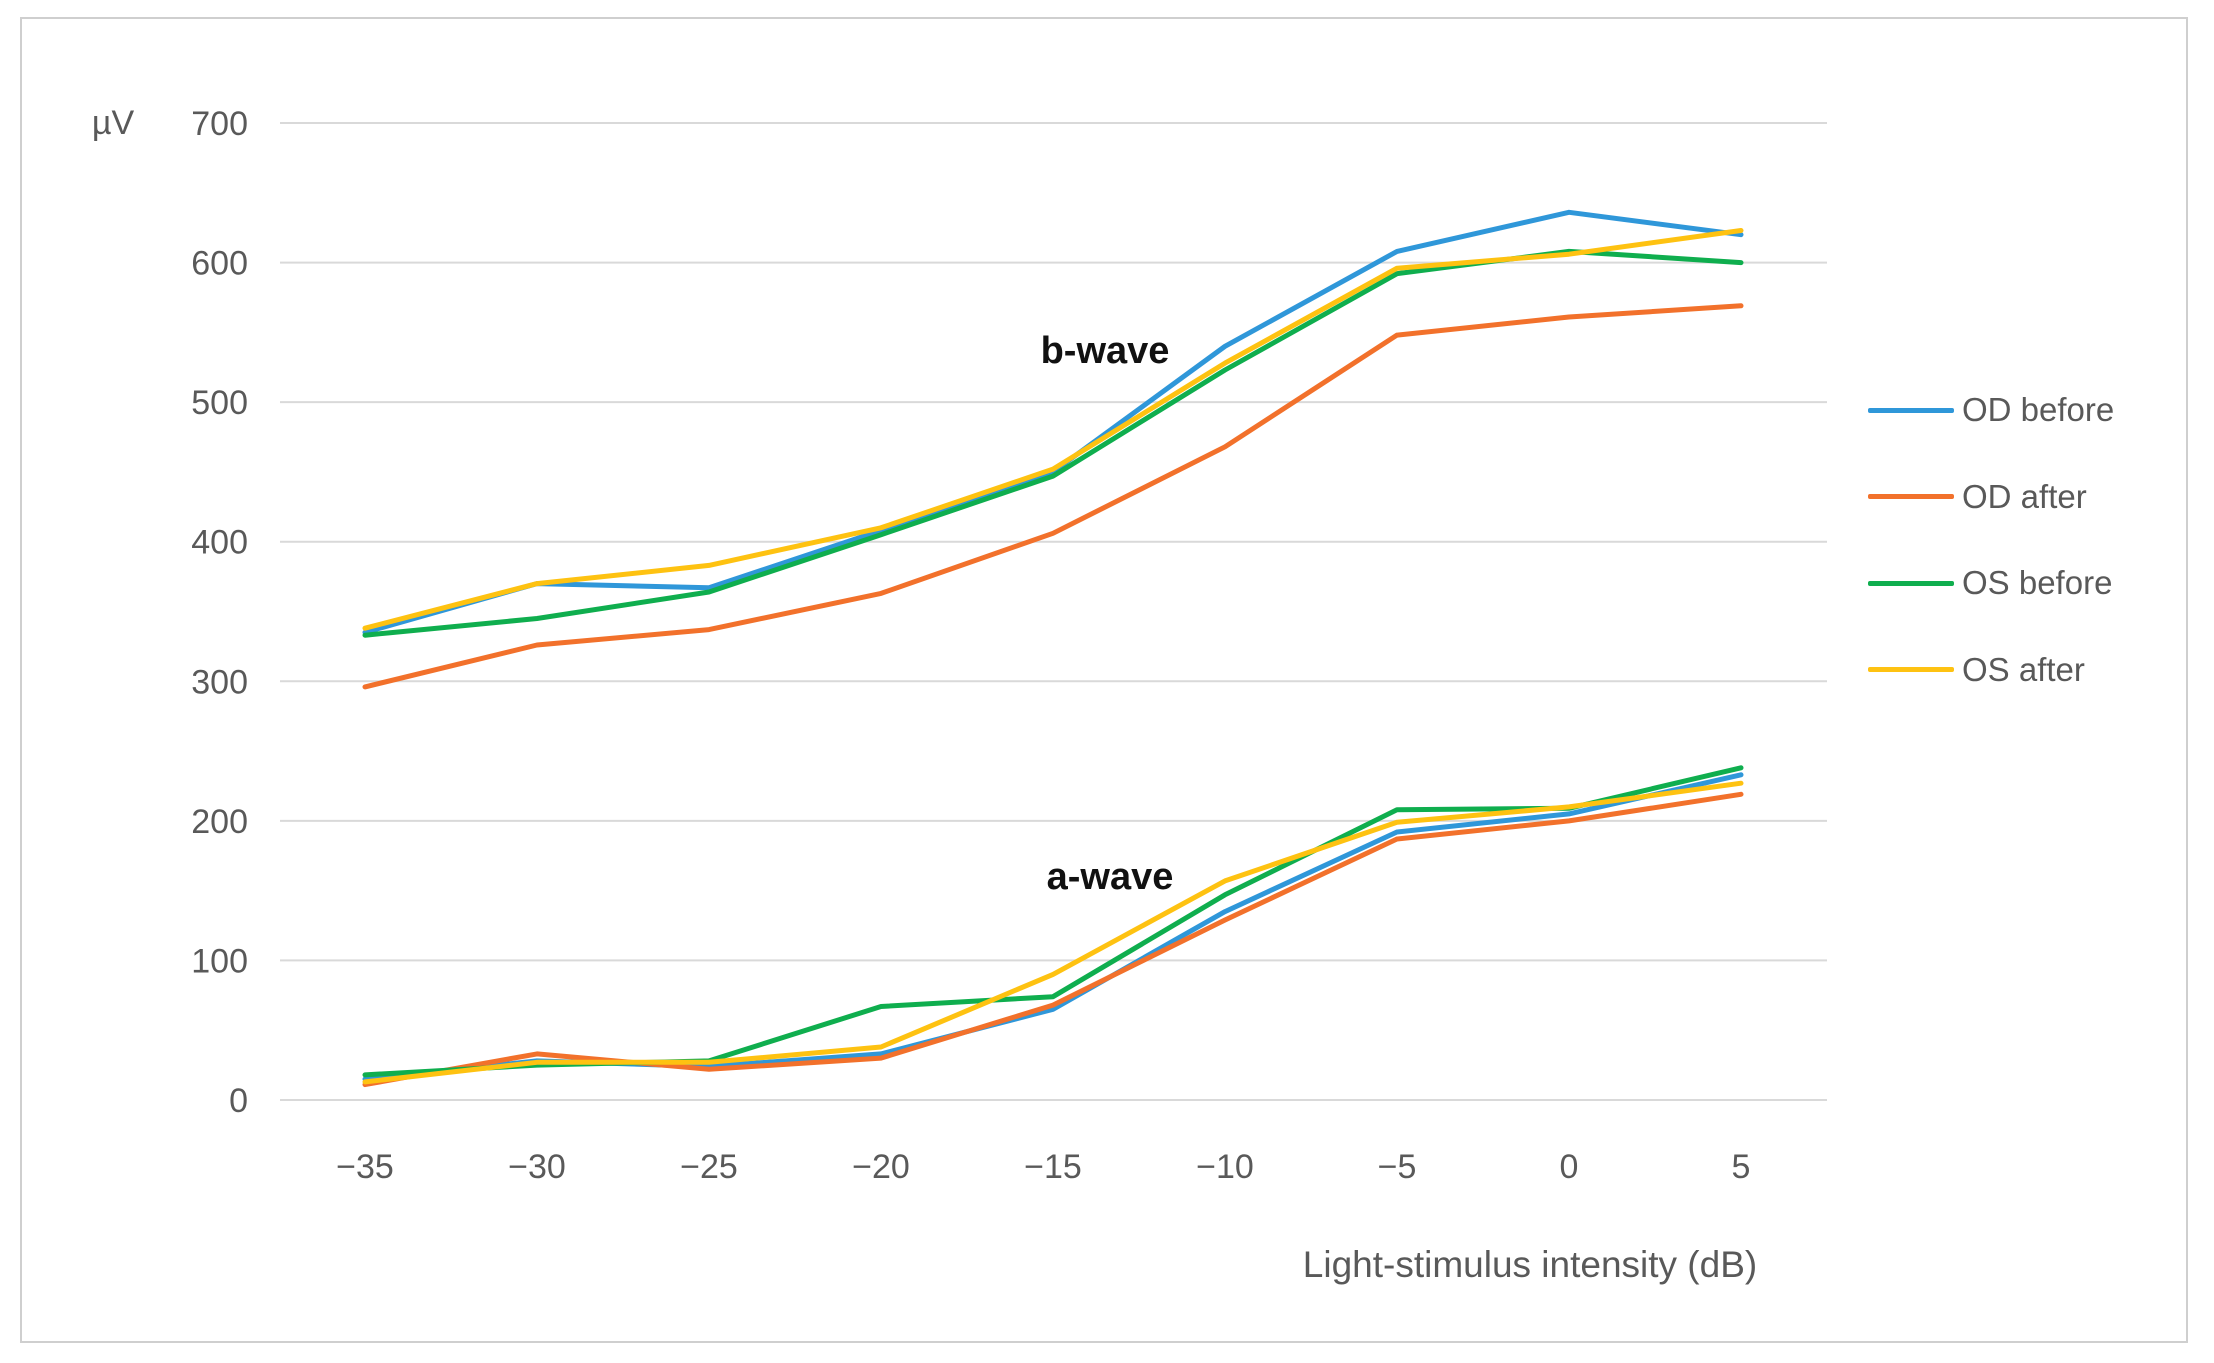 This screenshot has height=1363, width=2214. What do you see at coordinates (219, 403) in the screenshot?
I see `y-tick-label-500: 500` at bounding box center [219, 403].